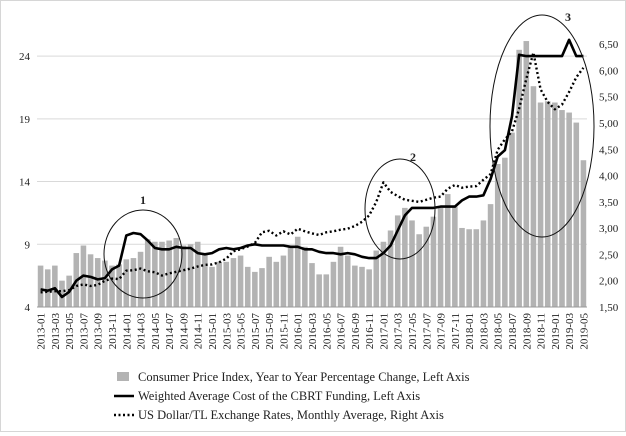 This screenshot has width=626, height=436. What do you see at coordinates (56, 331) in the screenshot?
I see `x-tick-label-1: 2013-03` at bounding box center [56, 331].